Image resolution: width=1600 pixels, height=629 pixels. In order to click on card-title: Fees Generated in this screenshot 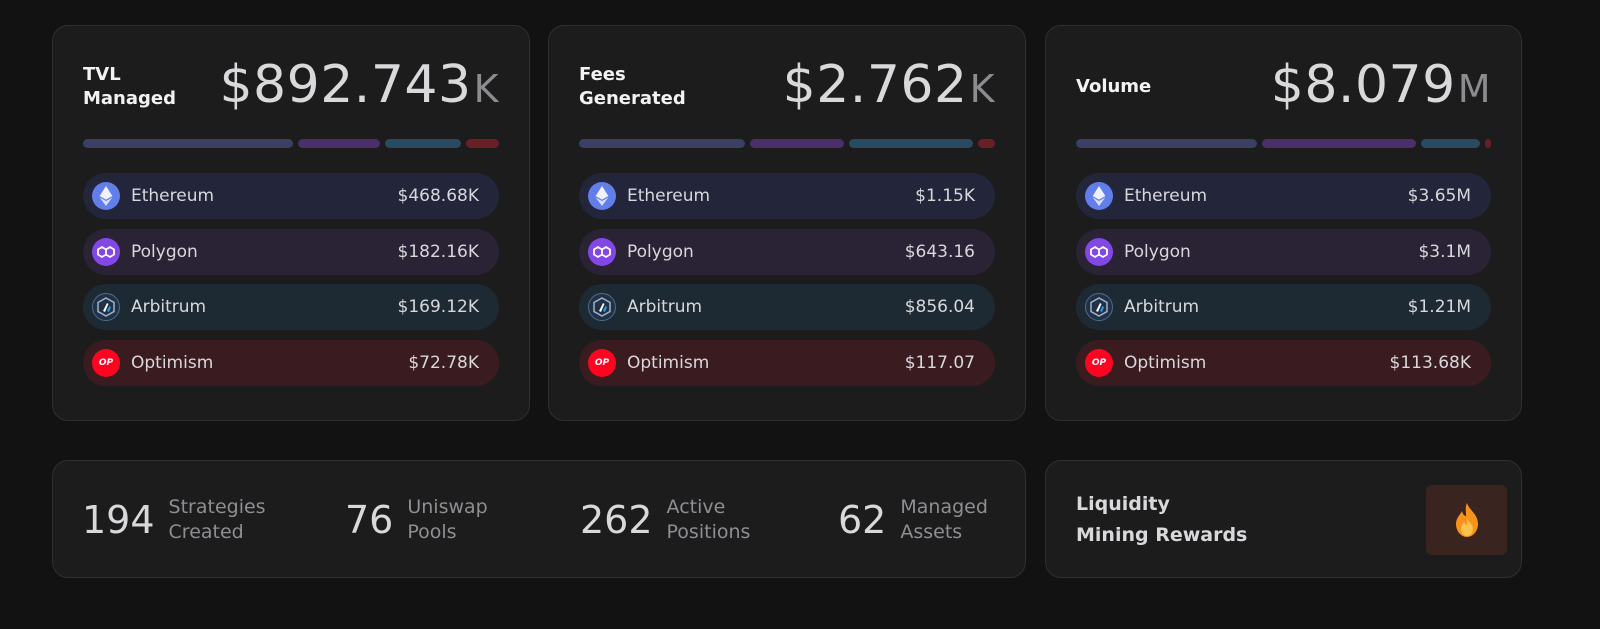, I will do `click(632, 86)`.